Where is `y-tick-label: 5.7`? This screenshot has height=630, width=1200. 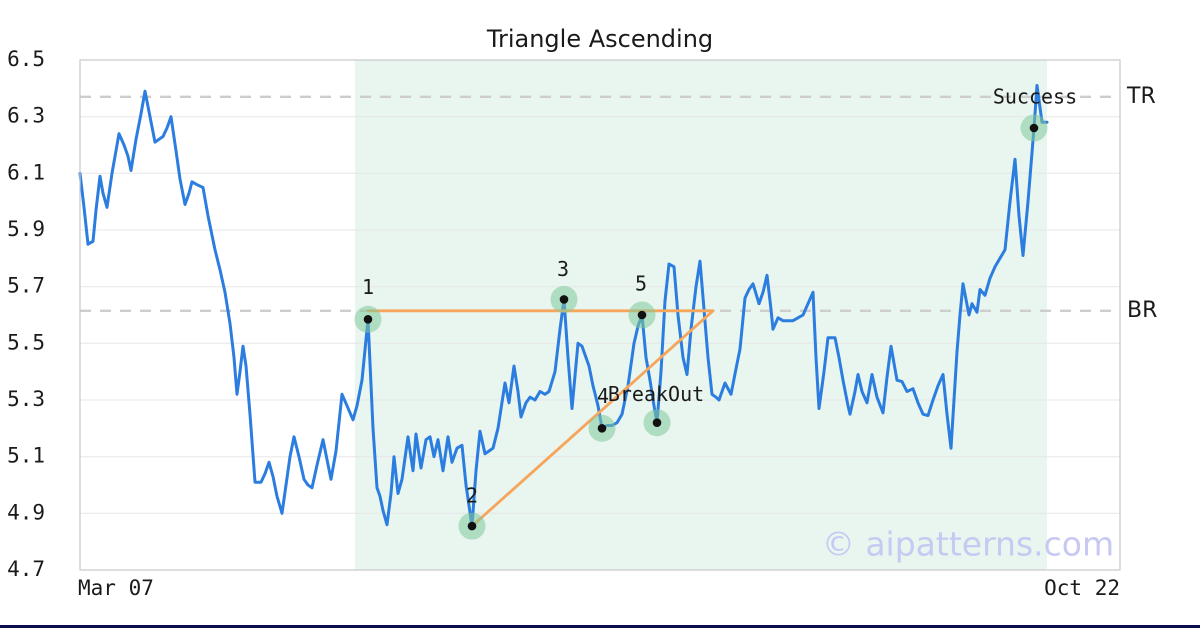
y-tick-label: 5.7 is located at coordinates (26, 286).